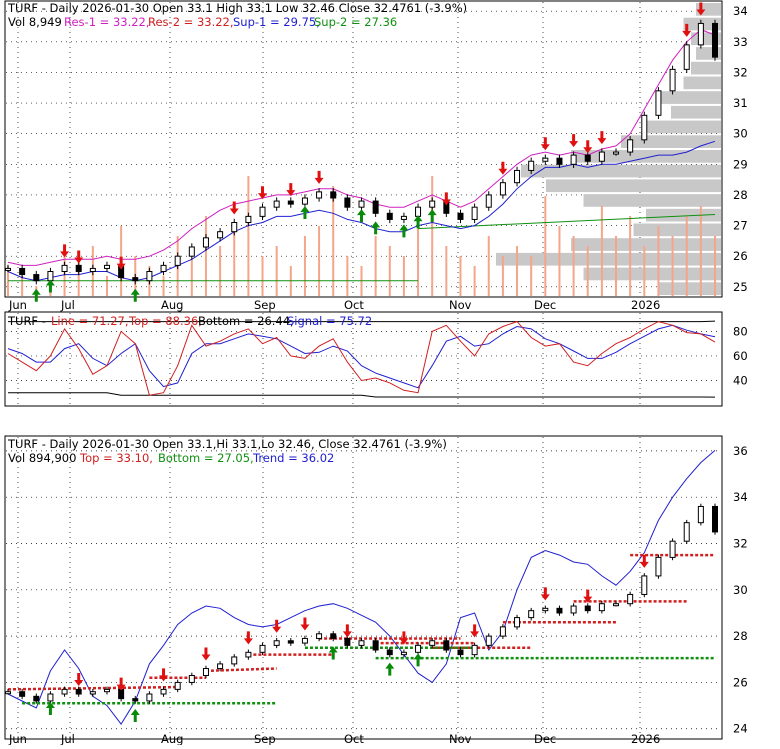 The height and width of the screenshot is (749, 780). I want to click on panel3-ytick-label-6: 36, so click(740, 451).